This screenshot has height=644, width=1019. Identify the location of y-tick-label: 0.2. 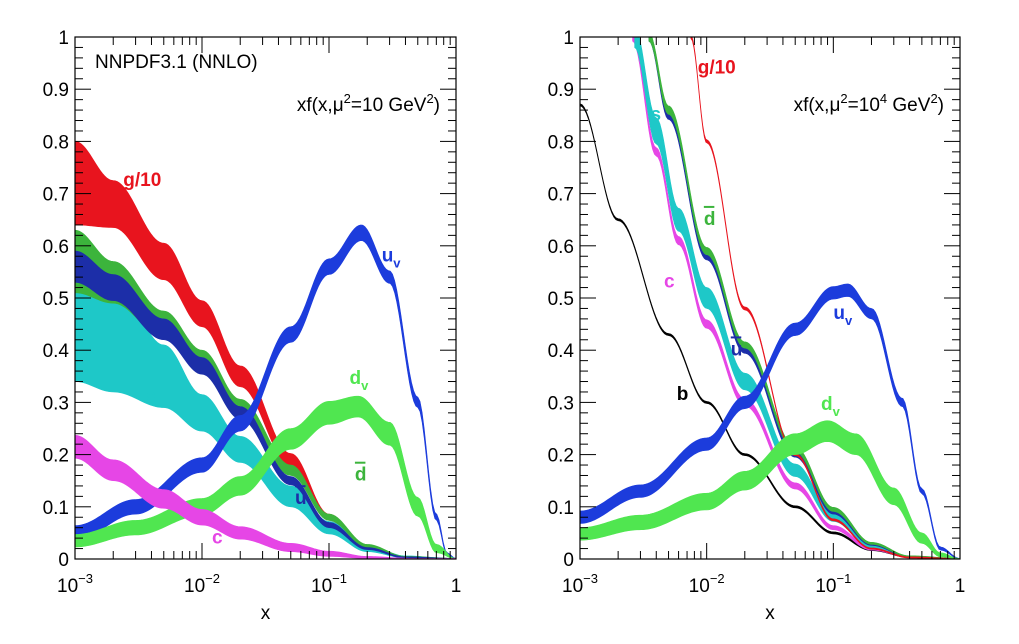
(561, 456).